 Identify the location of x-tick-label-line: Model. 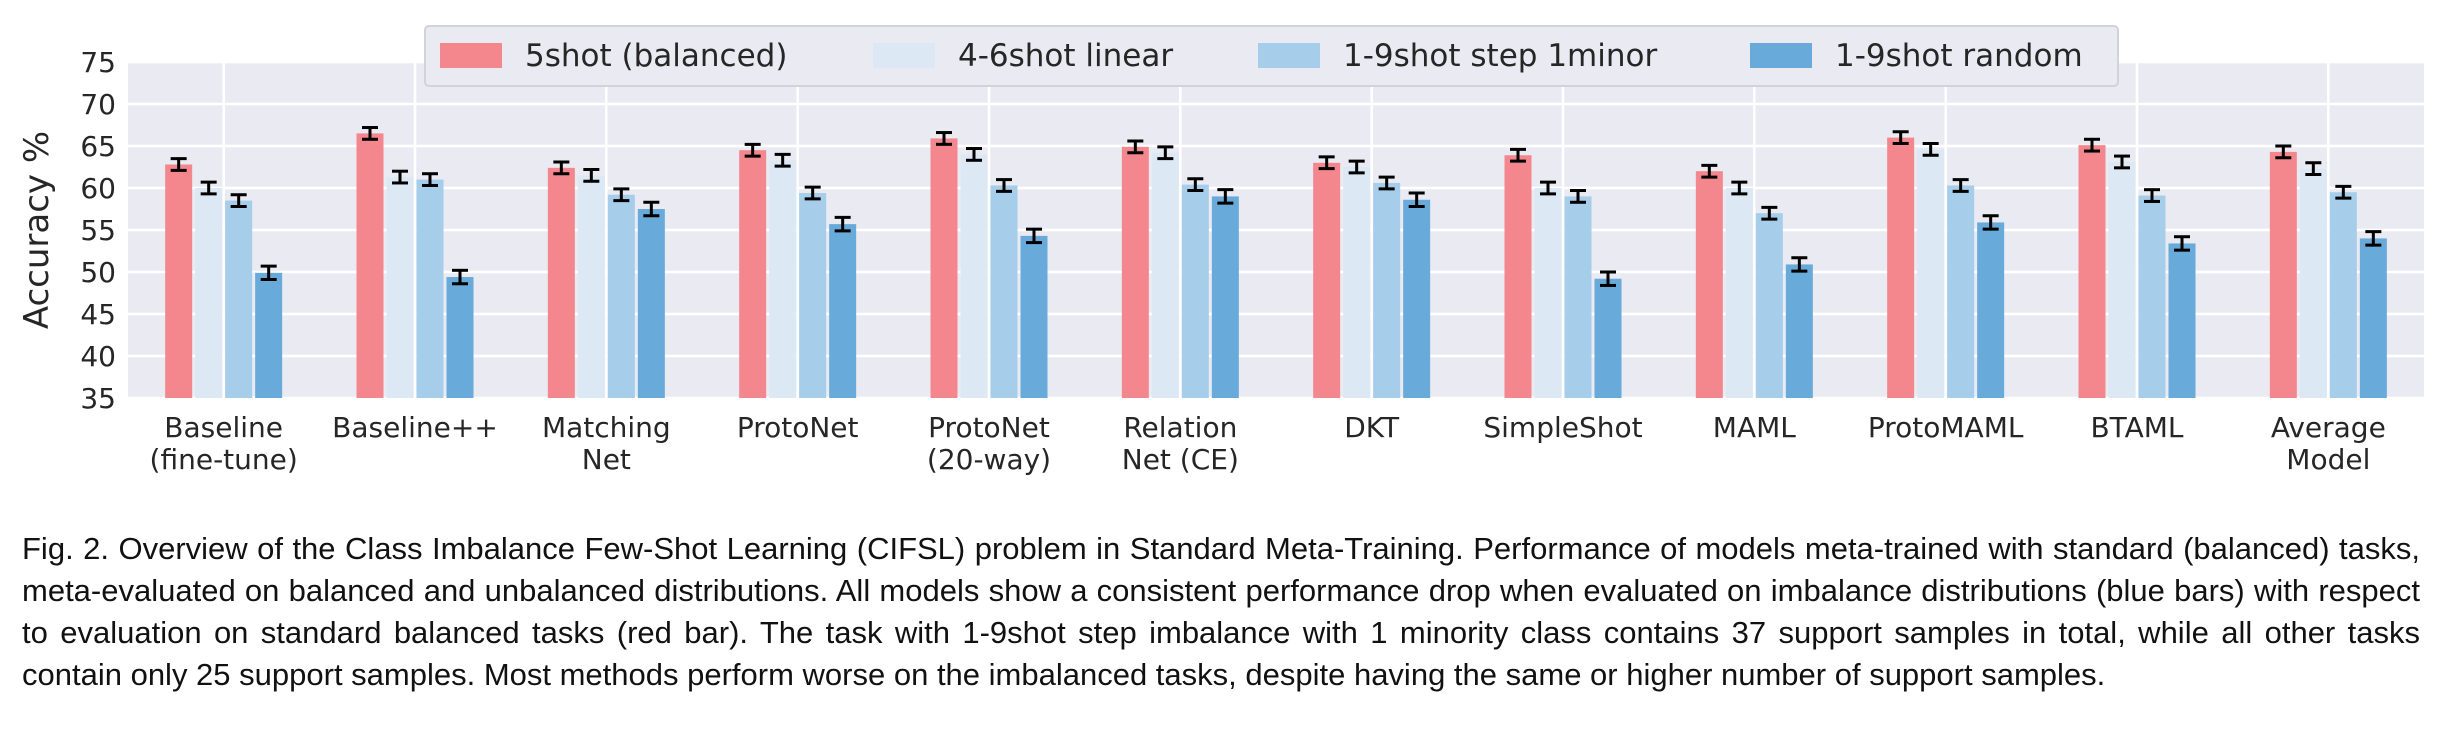
(2328, 459).